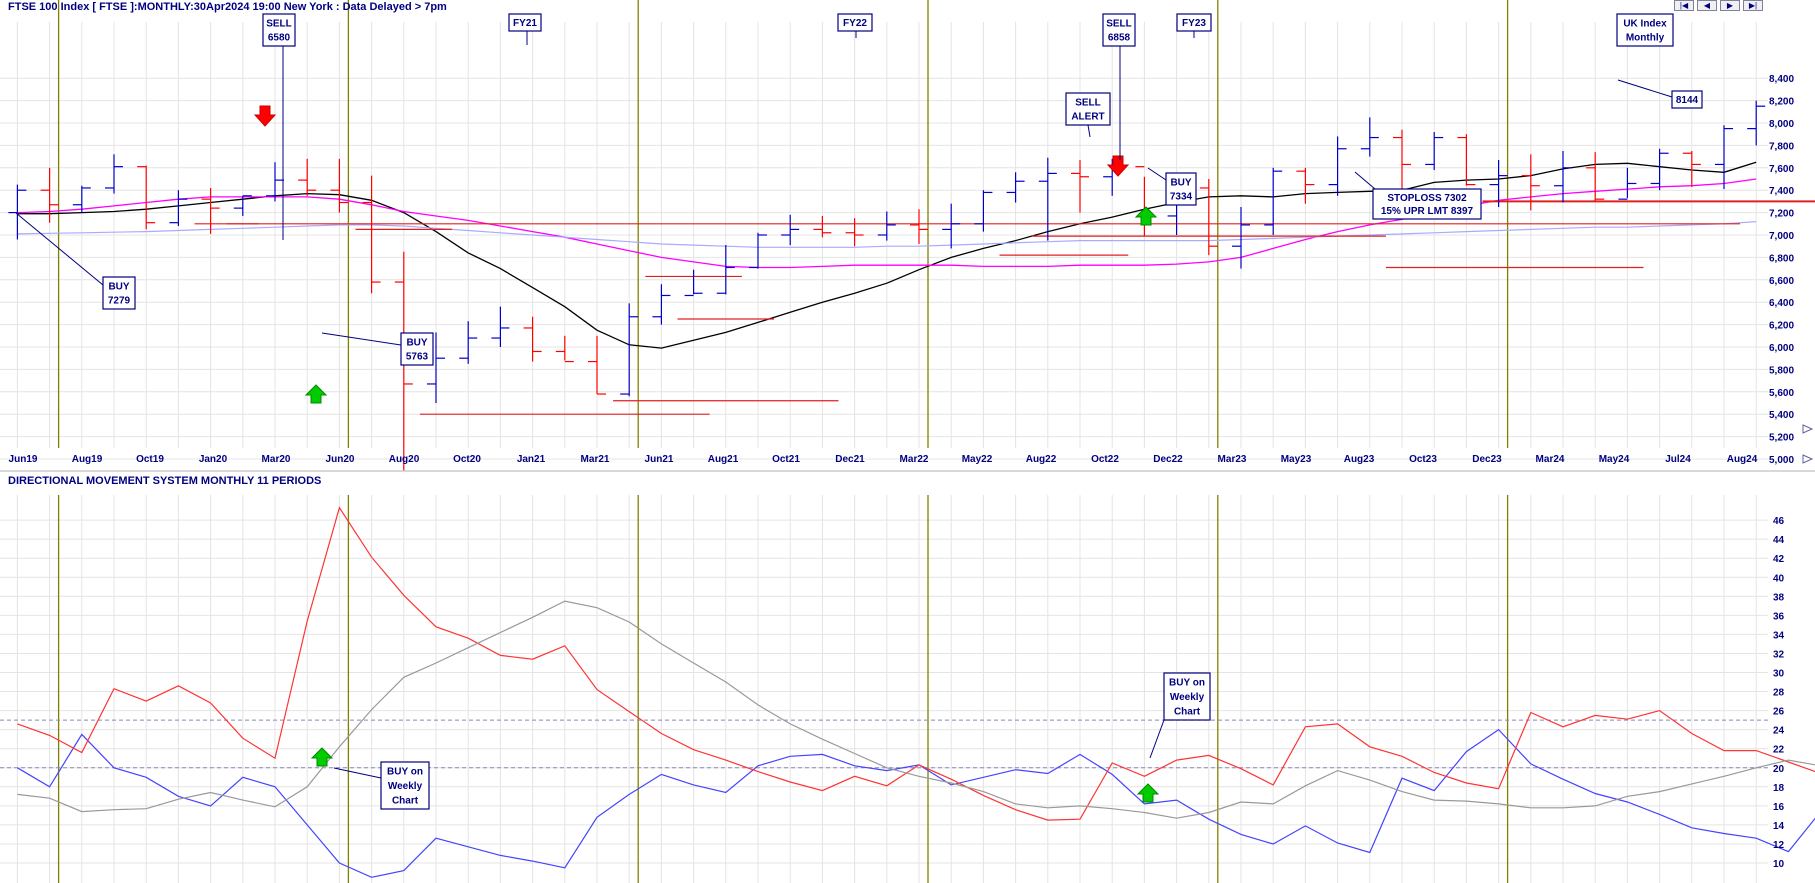  Describe the element at coordinates (1550, 459) in the screenshot. I see `x-tick-label: Mar24` at that location.